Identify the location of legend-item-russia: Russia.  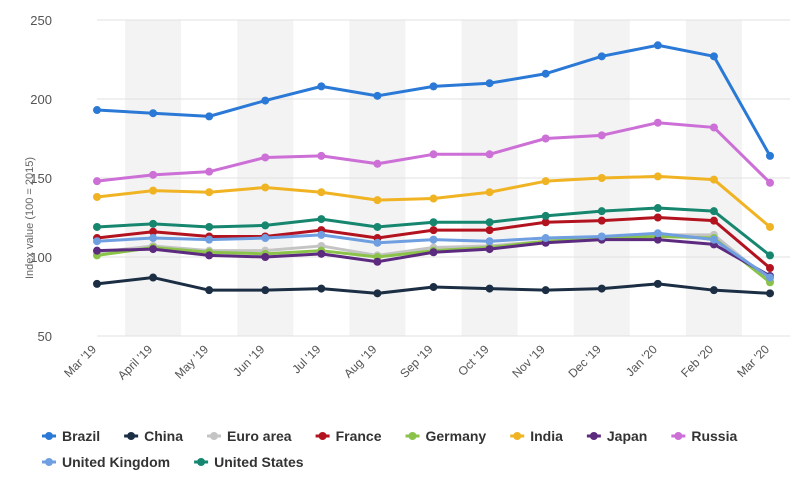
(704, 436).